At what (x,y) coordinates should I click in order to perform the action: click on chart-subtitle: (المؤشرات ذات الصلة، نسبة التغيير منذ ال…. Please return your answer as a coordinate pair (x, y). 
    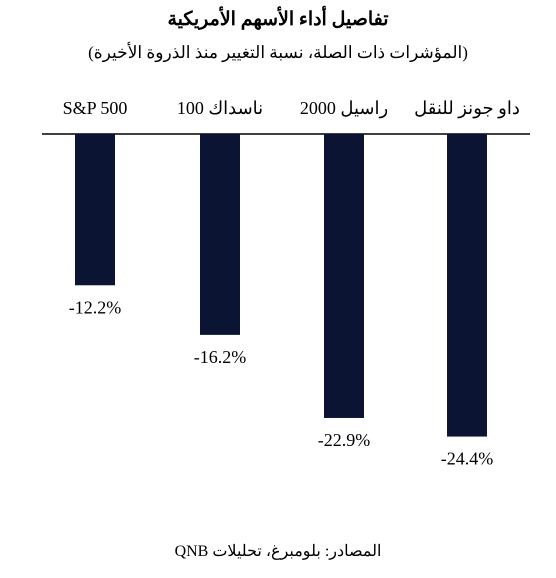
    Looking at the image, I should click on (278, 52).